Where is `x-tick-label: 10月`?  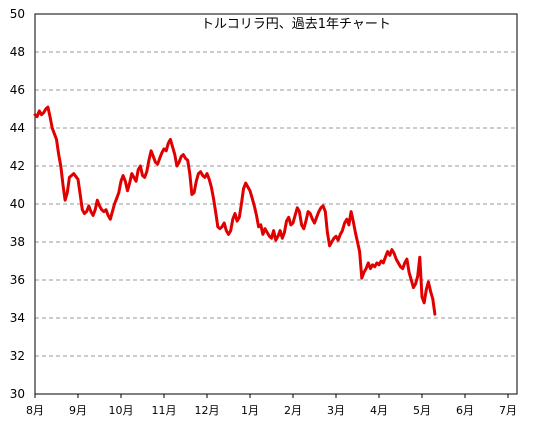 x-tick-label: 10月 is located at coordinates (121, 410).